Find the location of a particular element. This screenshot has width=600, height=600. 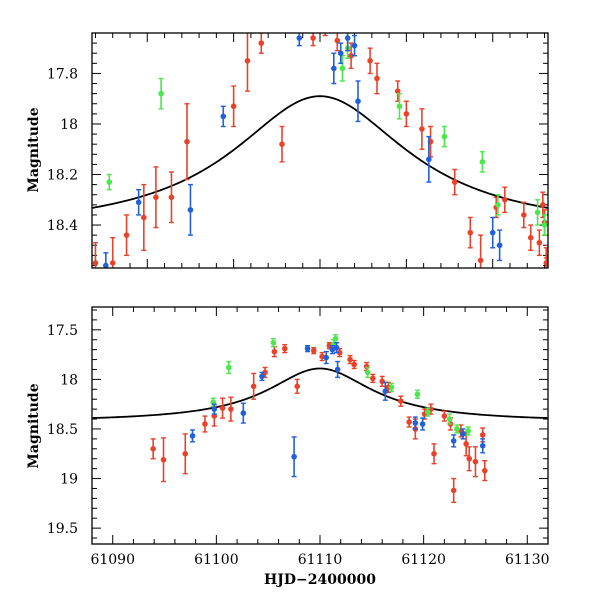

bottom-x-axis-title: HJD−2400000 is located at coordinates (320, 580).